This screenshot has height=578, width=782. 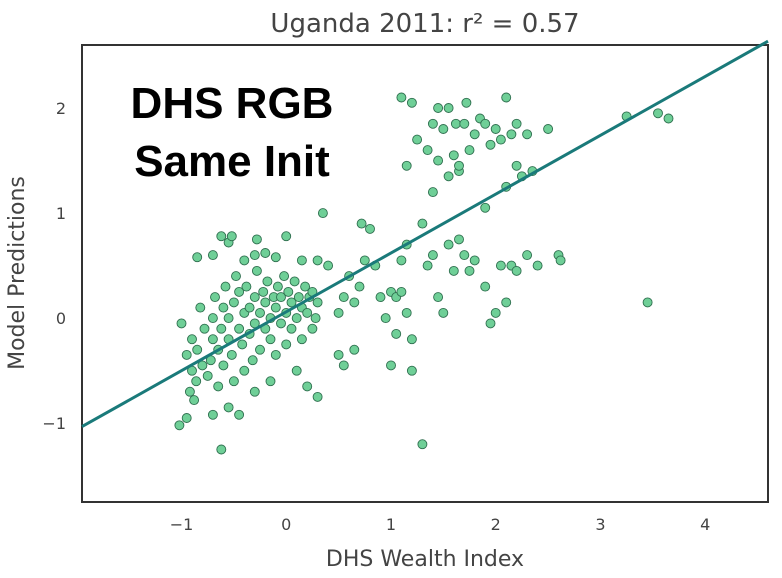 I want to click on x-axis-label: DHS Wealth Index, so click(x=425, y=559).